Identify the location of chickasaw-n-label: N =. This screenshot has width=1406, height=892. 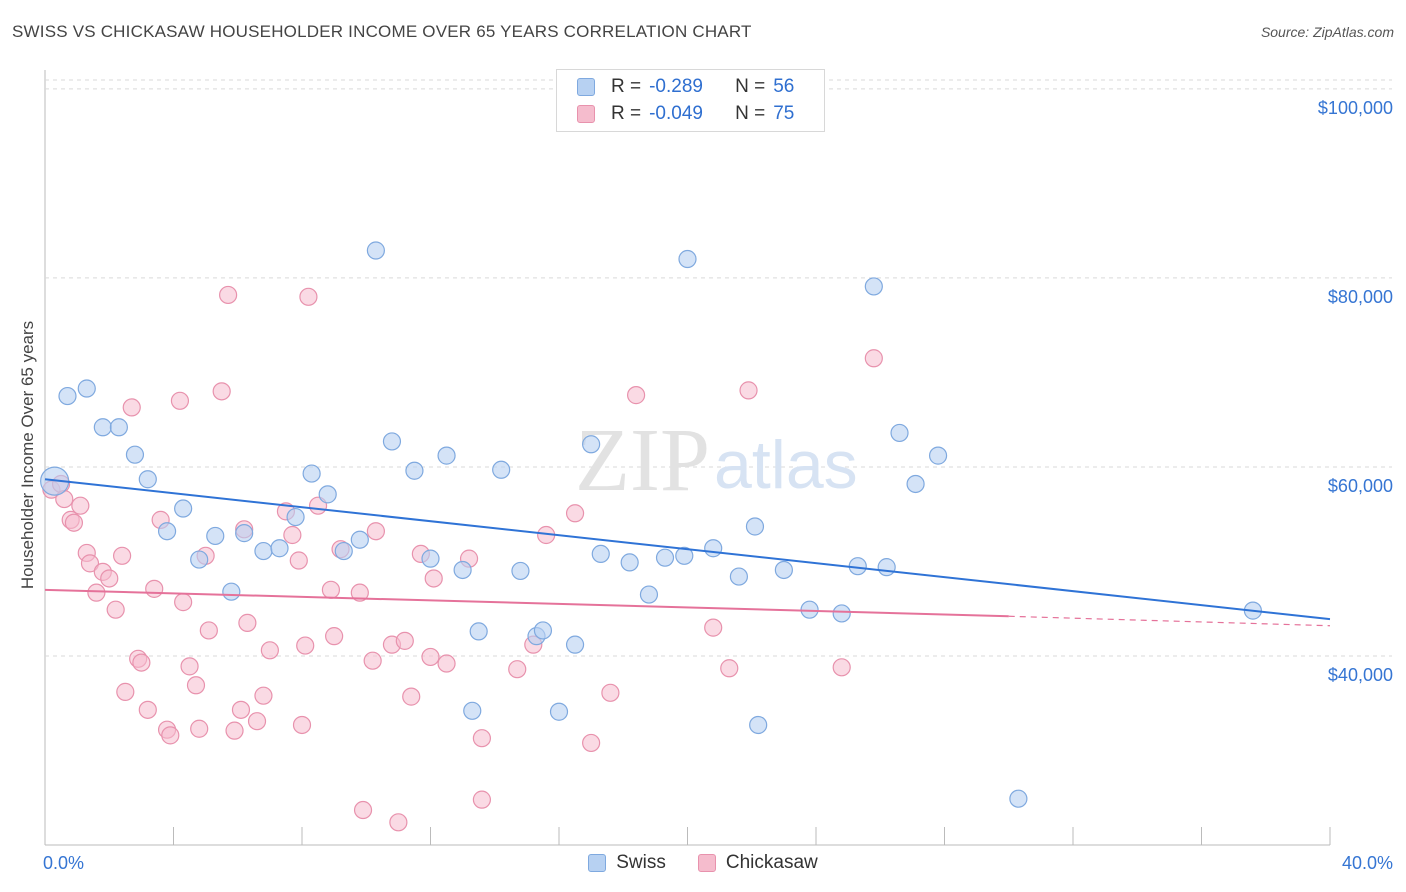
(750, 113).